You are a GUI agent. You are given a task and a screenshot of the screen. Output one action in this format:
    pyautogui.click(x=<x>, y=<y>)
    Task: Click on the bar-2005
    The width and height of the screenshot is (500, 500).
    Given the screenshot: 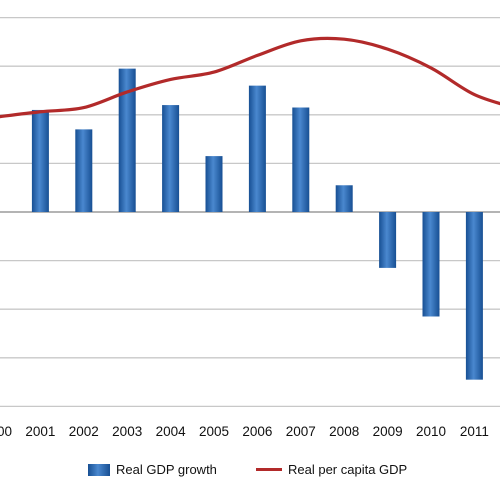 What is the action you would take?
    pyautogui.click(x=214, y=184)
    